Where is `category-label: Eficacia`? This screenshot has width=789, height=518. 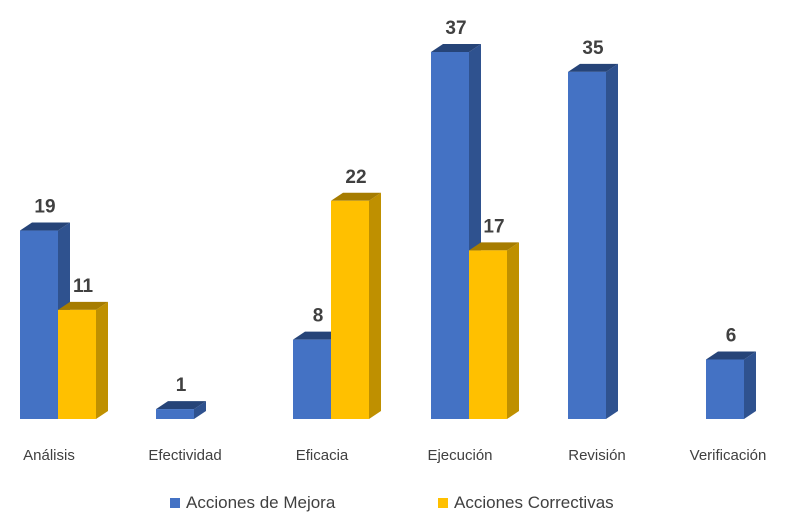
category-label: Eficacia is located at coordinates (322, 455).